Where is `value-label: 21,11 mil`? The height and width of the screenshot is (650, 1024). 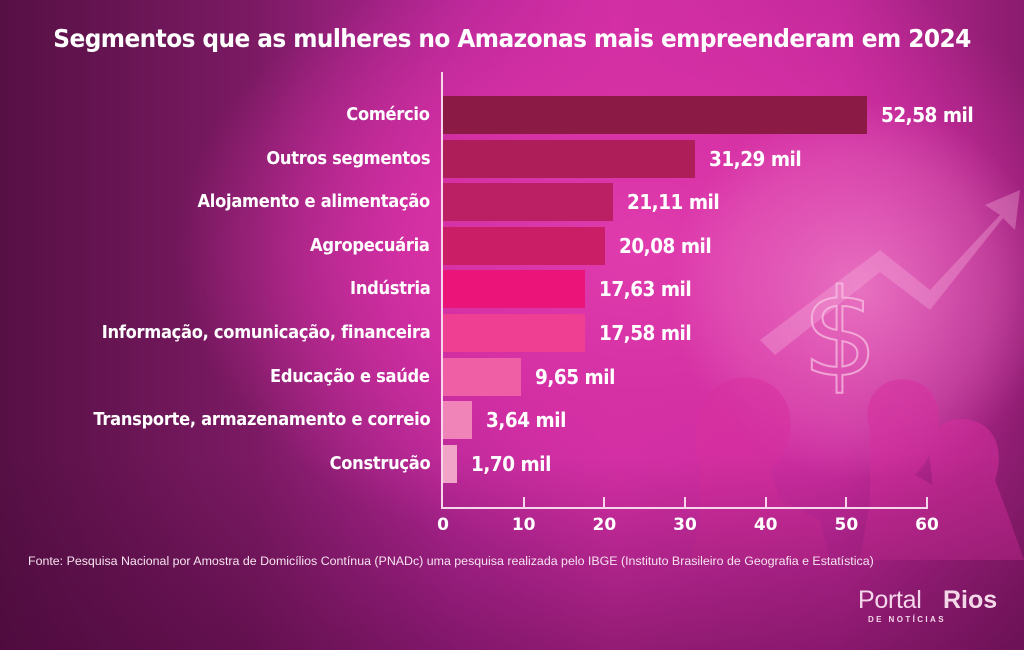
value-label: 21,11 mil is located at coordinates (673, 202).